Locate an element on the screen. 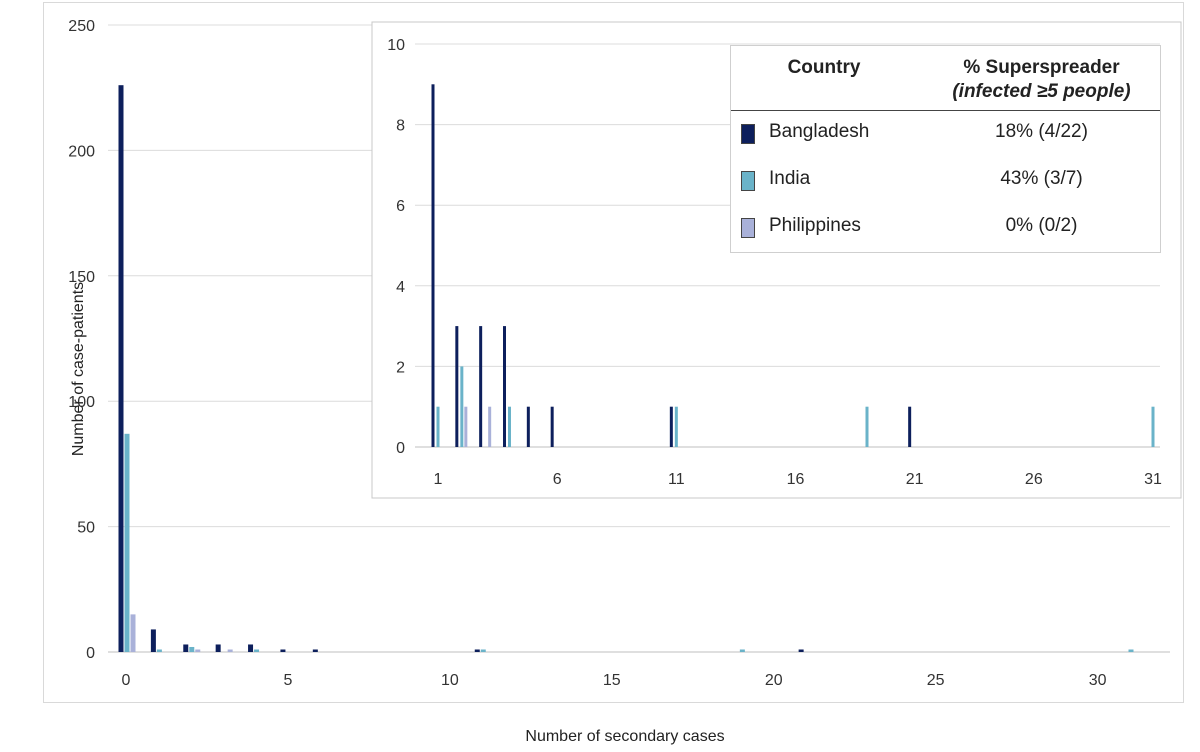  legend-header-pct-line2: (infected ≥5 people) is located at coordinates (1041, 91).